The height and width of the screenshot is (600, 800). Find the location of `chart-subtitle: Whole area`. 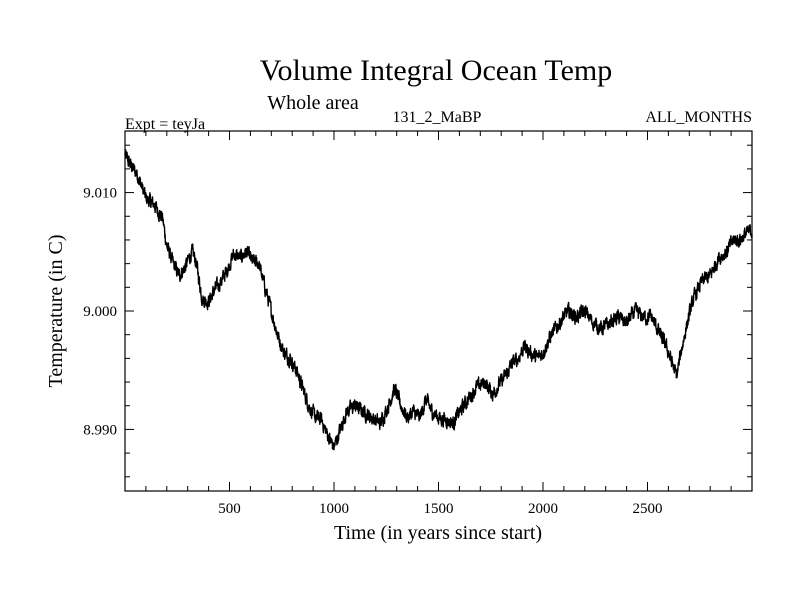

chart-subtitle: Whole area is located at coordinates (313, 103).